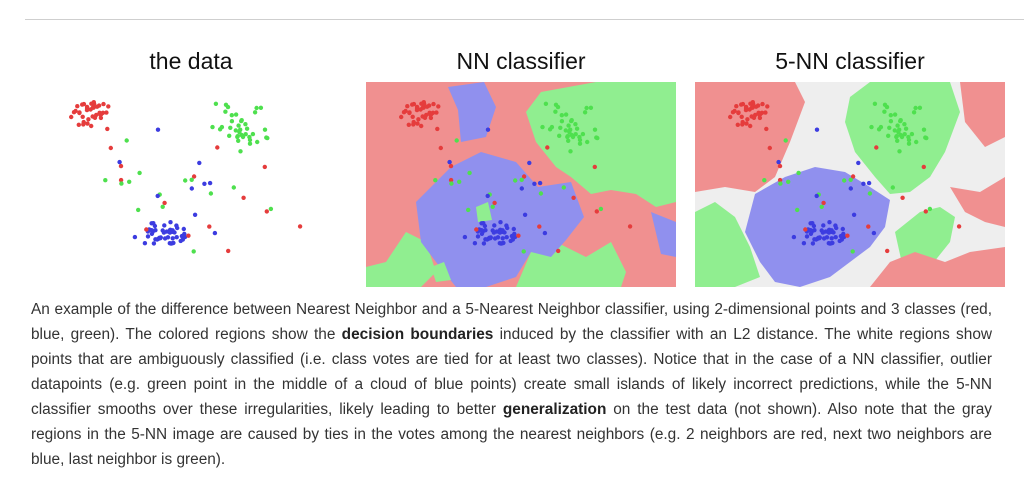 Image resolution: width=1034 pixels, height=492 pixels. I want to click on knn-blue-region, so click(817, 227).